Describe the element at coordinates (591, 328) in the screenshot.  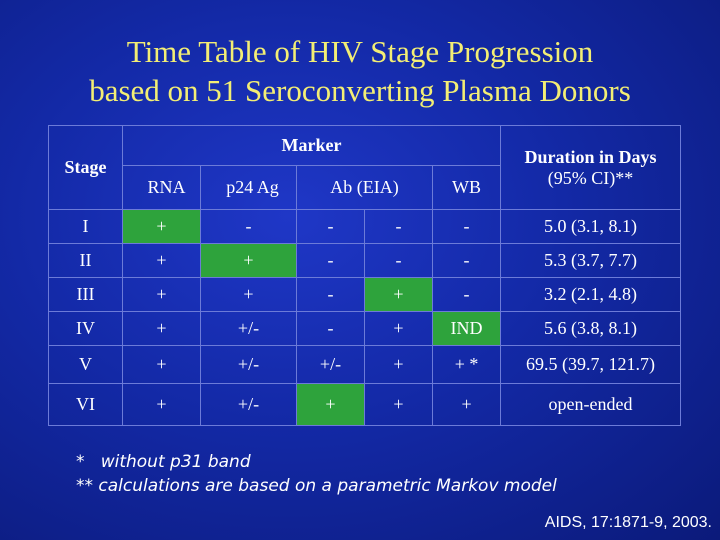
I see `duration-cell: 5.6 (3.8, 8.1)` at that location.